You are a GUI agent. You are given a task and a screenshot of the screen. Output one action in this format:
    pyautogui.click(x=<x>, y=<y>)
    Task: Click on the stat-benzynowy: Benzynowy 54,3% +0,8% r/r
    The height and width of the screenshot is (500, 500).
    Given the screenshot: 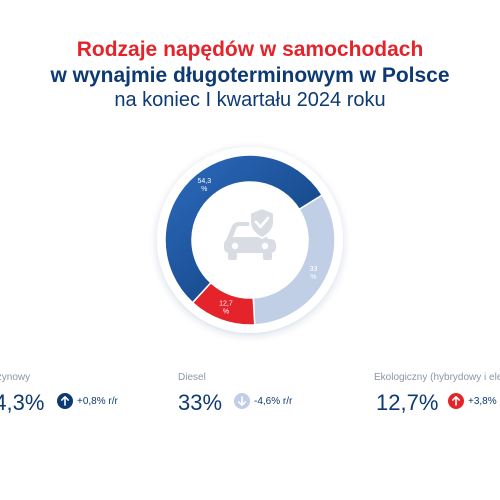 What is the action you would take?
    pyautogui.click(x=80, y=402)
    